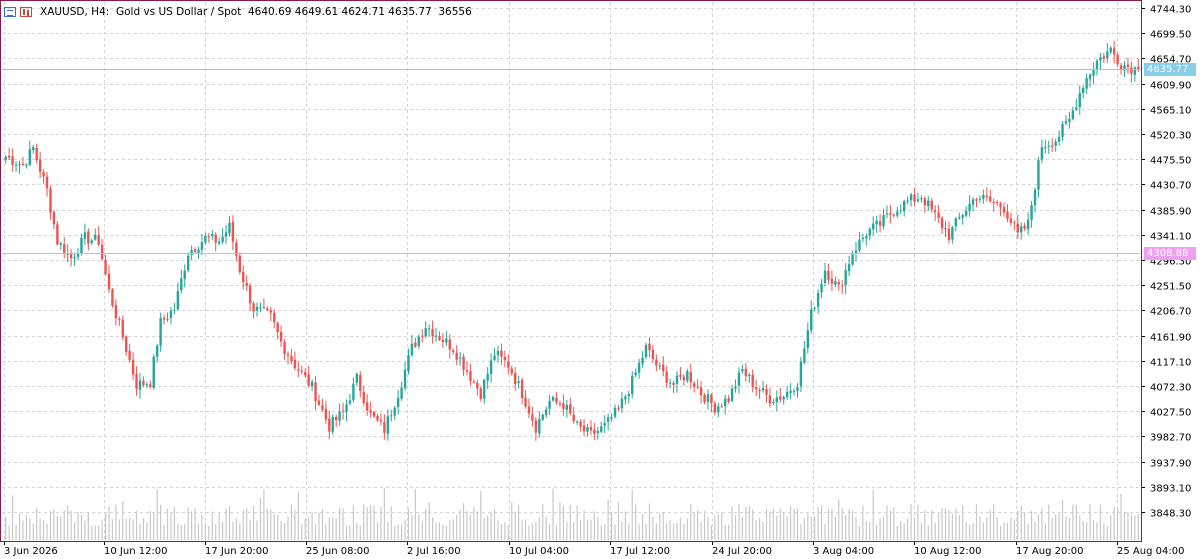 The width and height of the screenshot is (1200, 559). What do you see at coordinates (1170, 388) in the screenshot?
I see `price-tick-label: 4072.30` at bounding box center [1170, 388].